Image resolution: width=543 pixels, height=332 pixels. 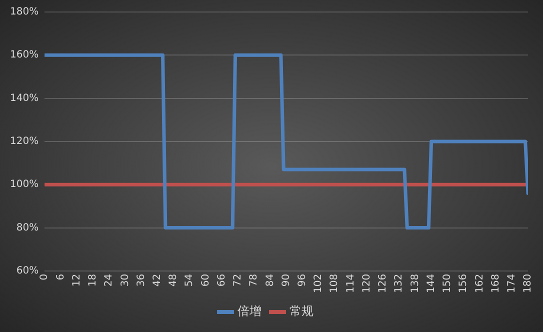 I want to click on y-tick-label: 100%, so click(x=24, y=184).